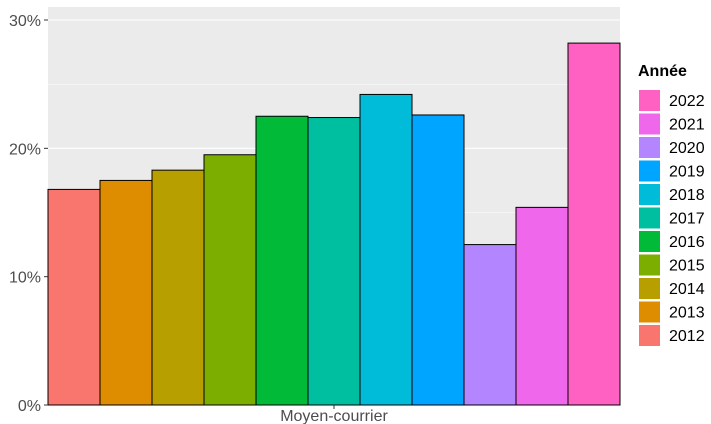 Image resolution: width=711 pixels, height=424 pixels. What do you see at coordinates (687, 125) in the screenshot?
I see `legend-label-2021: 2021` at bounding box center [687, 125].